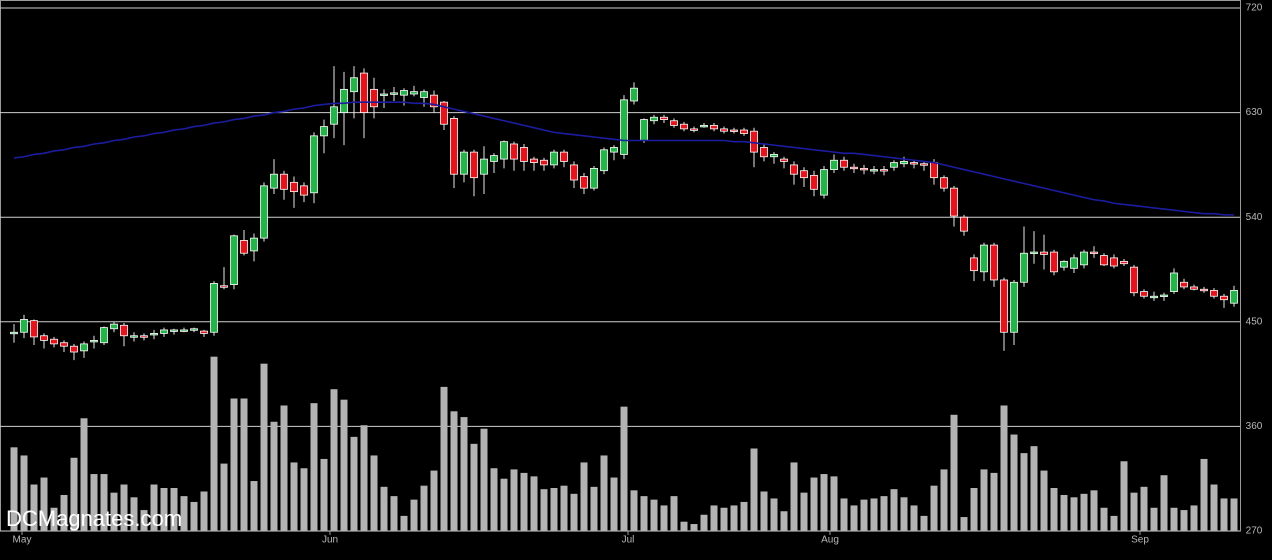  I want to click on x-tick-label: Aug, so click(830, 540).